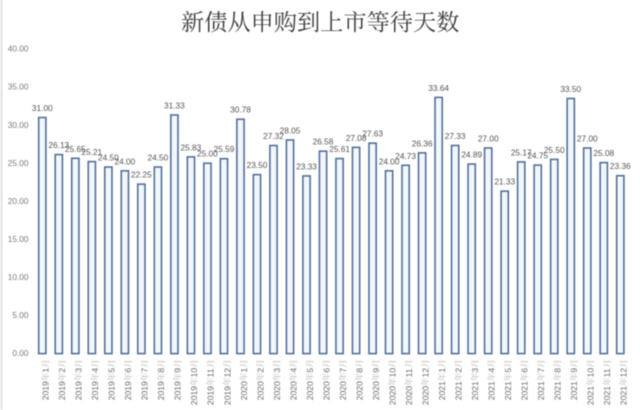 Image resolution: width=640 pixels, height=410 pixels. I want to click on svg-text: 25.17, so click(521, 152).